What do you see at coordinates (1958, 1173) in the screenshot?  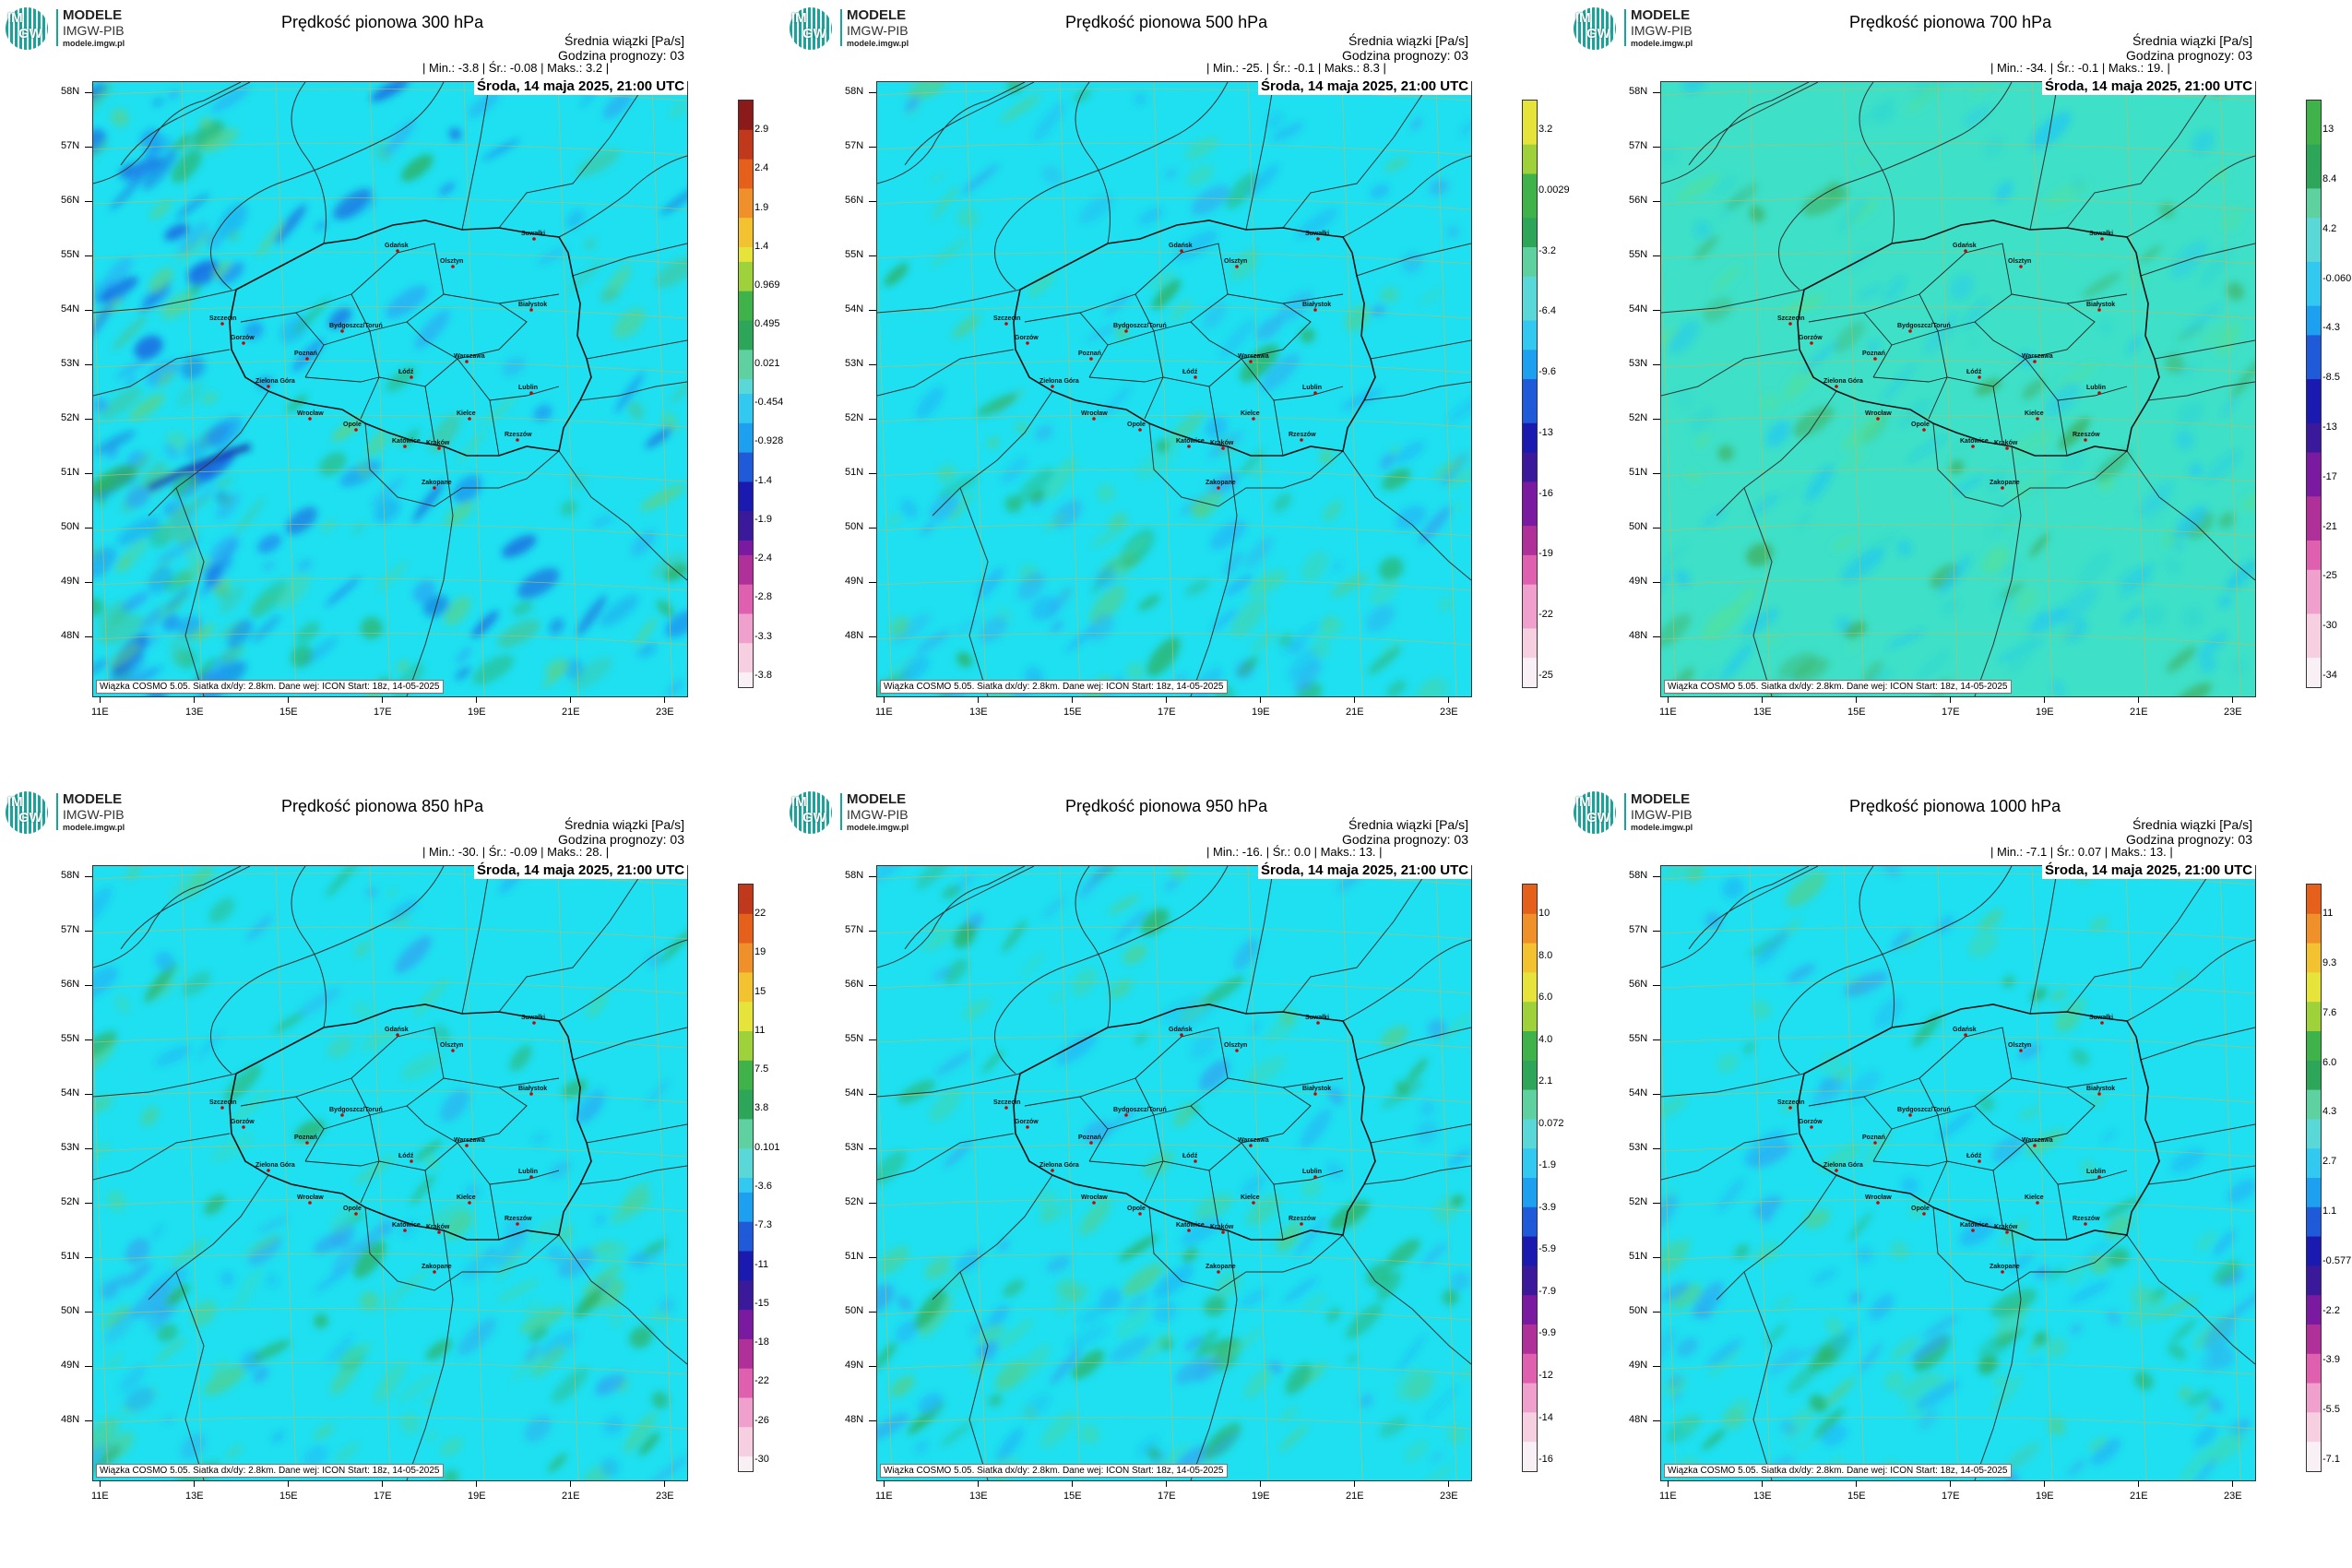 I see `map-background` at bounding box center [1958, 1173].